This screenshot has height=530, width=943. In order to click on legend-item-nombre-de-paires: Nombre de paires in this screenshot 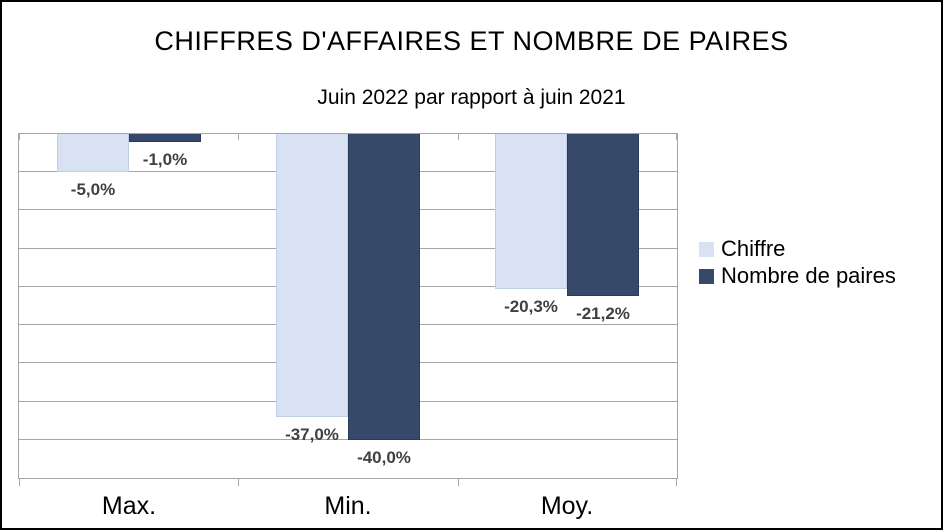, I will do `click(797, 275)`.